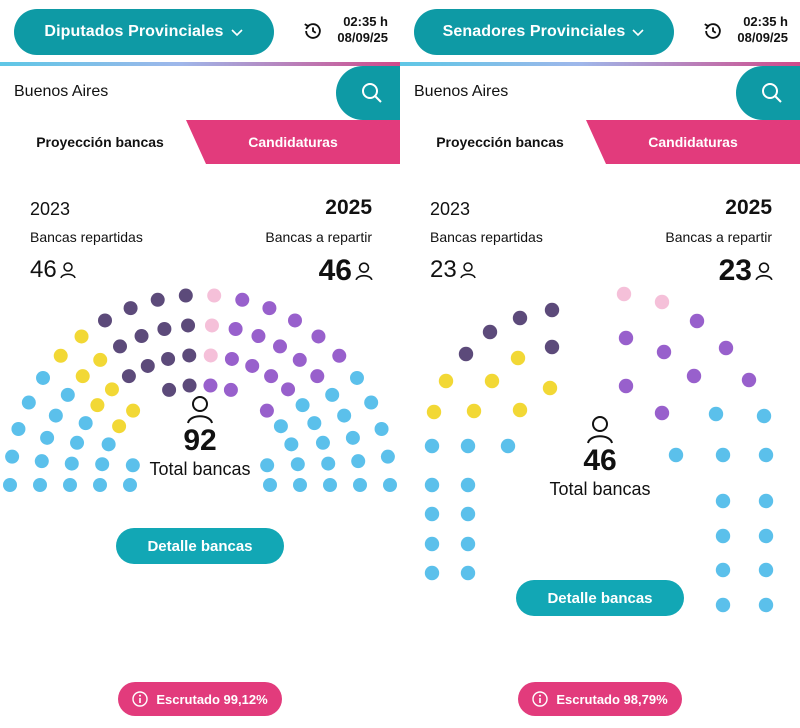 The image size is (800, 728). What do you see at coordinates (86, 237) in the screenshot?
I see `label-prev: Bancas repartidas` at bounding box center [86, 237].